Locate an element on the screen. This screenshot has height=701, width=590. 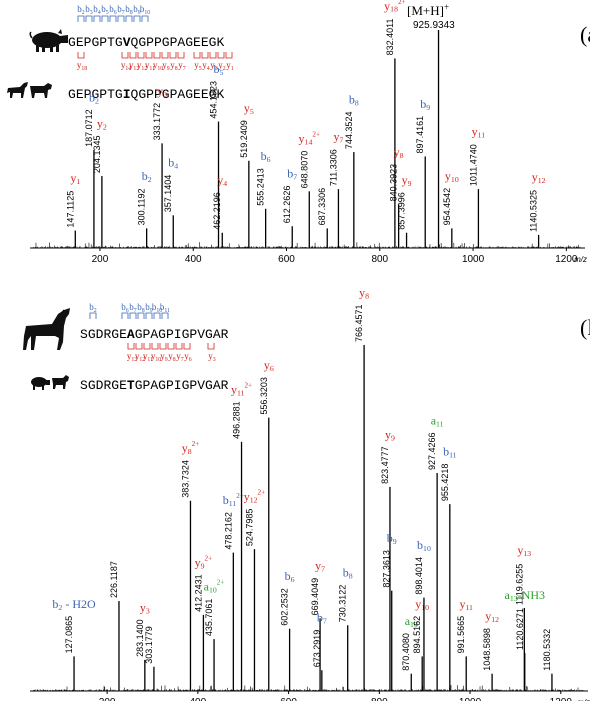
peak-mz-label: 454.1923 is located at coordinates (214, 100).